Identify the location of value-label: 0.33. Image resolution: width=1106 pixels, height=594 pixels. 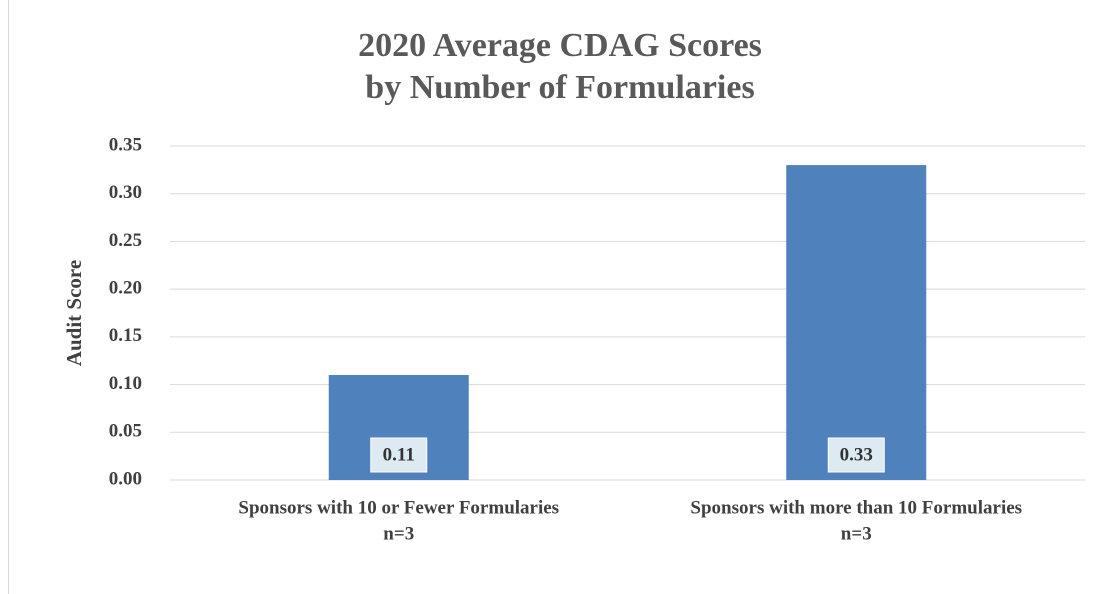
(856, 454).